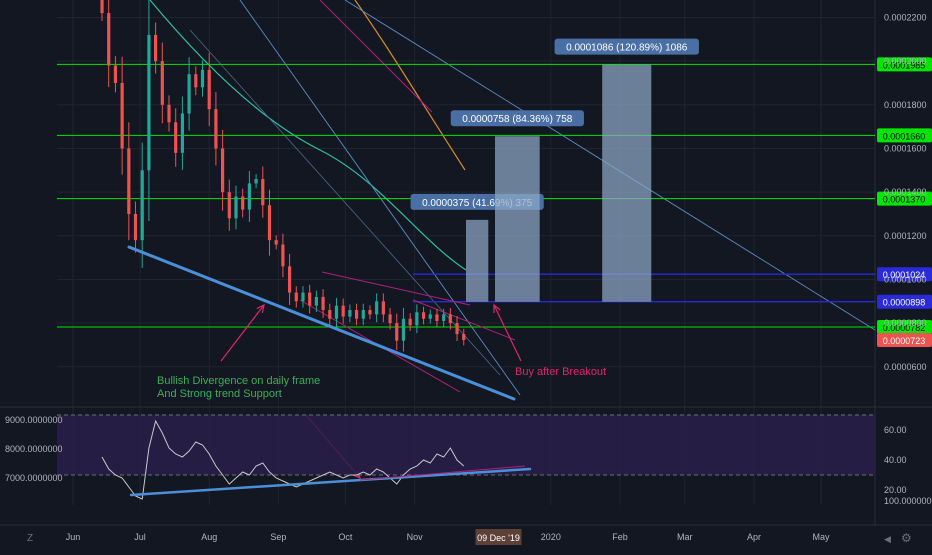 Image resolution: width=932 pixels, height=555 pixels. I want to click on target-box-label: 0.0000375 (41.69%) 375, so click(477, 203).